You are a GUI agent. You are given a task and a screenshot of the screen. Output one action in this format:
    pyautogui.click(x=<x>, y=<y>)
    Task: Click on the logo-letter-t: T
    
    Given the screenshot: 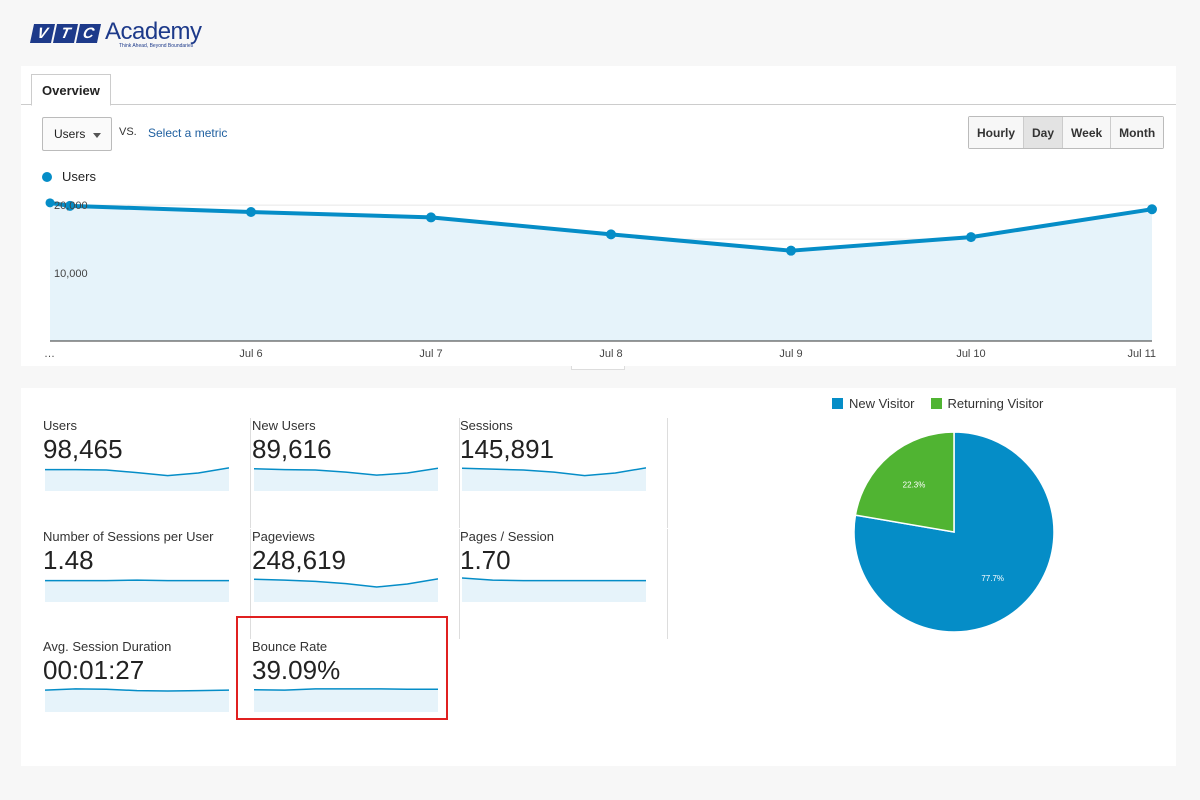 What is the action you would take?
    pyautogui.click(x=65, y=33)
    